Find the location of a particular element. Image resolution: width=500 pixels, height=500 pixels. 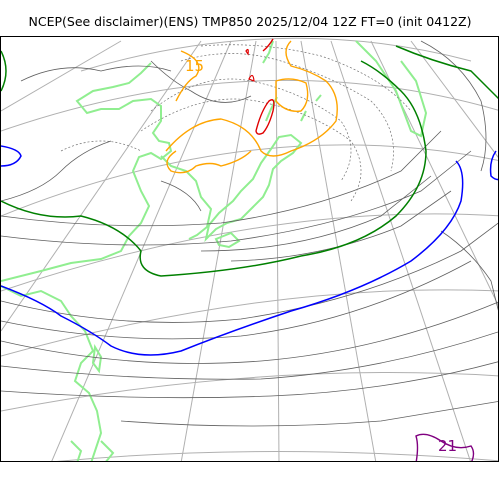

coastline-taiwan is located at coordinates (97, 359).